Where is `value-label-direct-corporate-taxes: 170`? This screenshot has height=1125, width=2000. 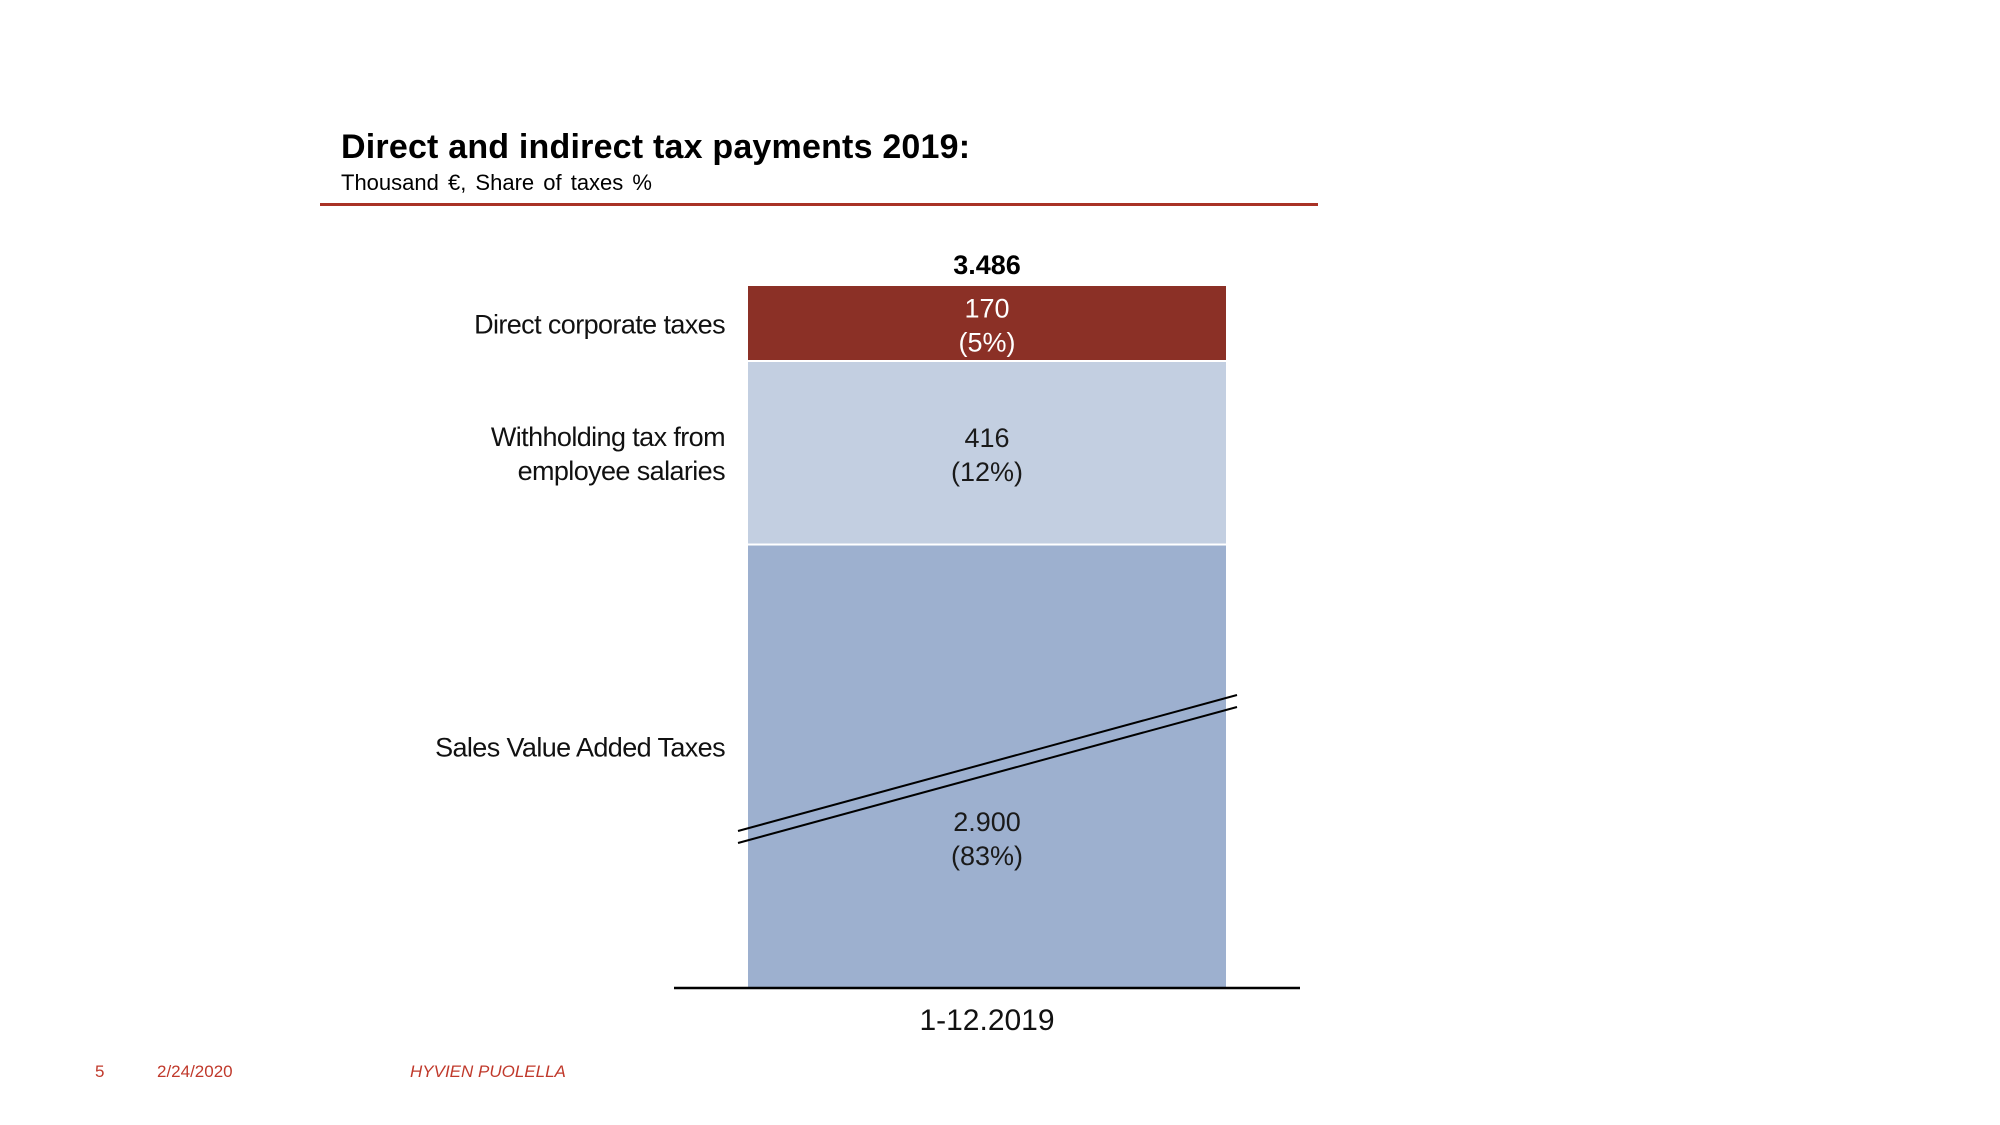
value-label-direct-corporate-taxes: 170 is located at coordinates (986, 309).